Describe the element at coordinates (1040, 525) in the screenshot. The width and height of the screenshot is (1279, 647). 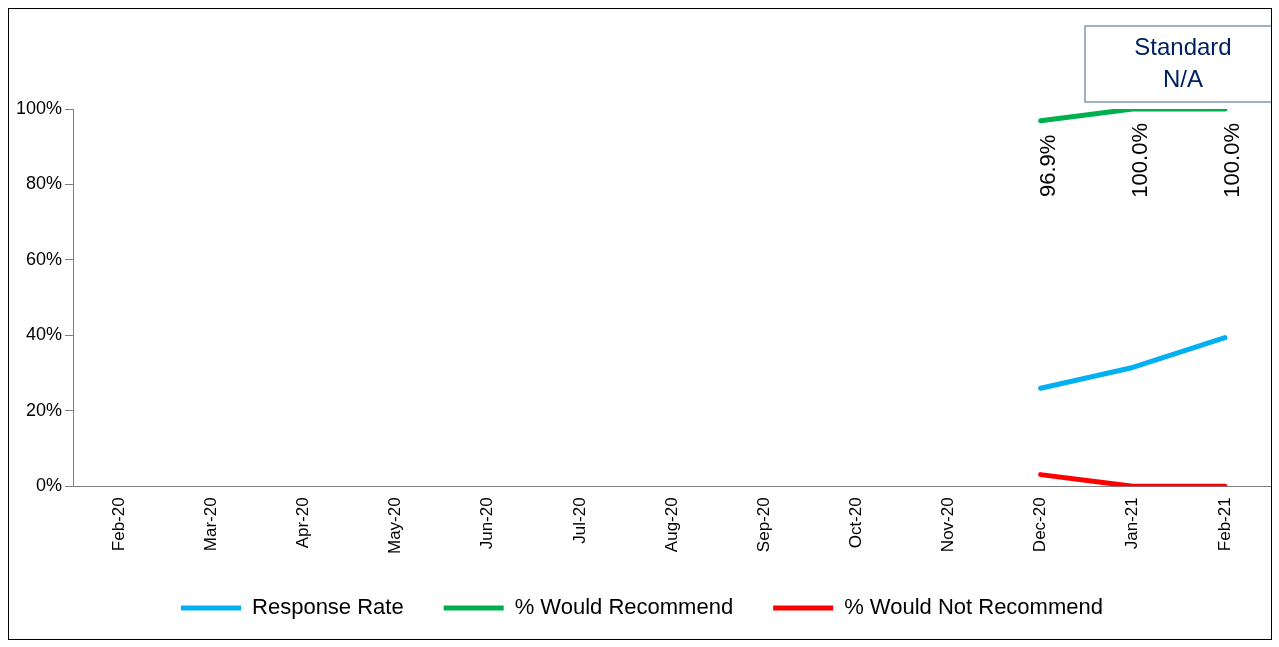
I see `x-tick-label: Dec-20` at that location.